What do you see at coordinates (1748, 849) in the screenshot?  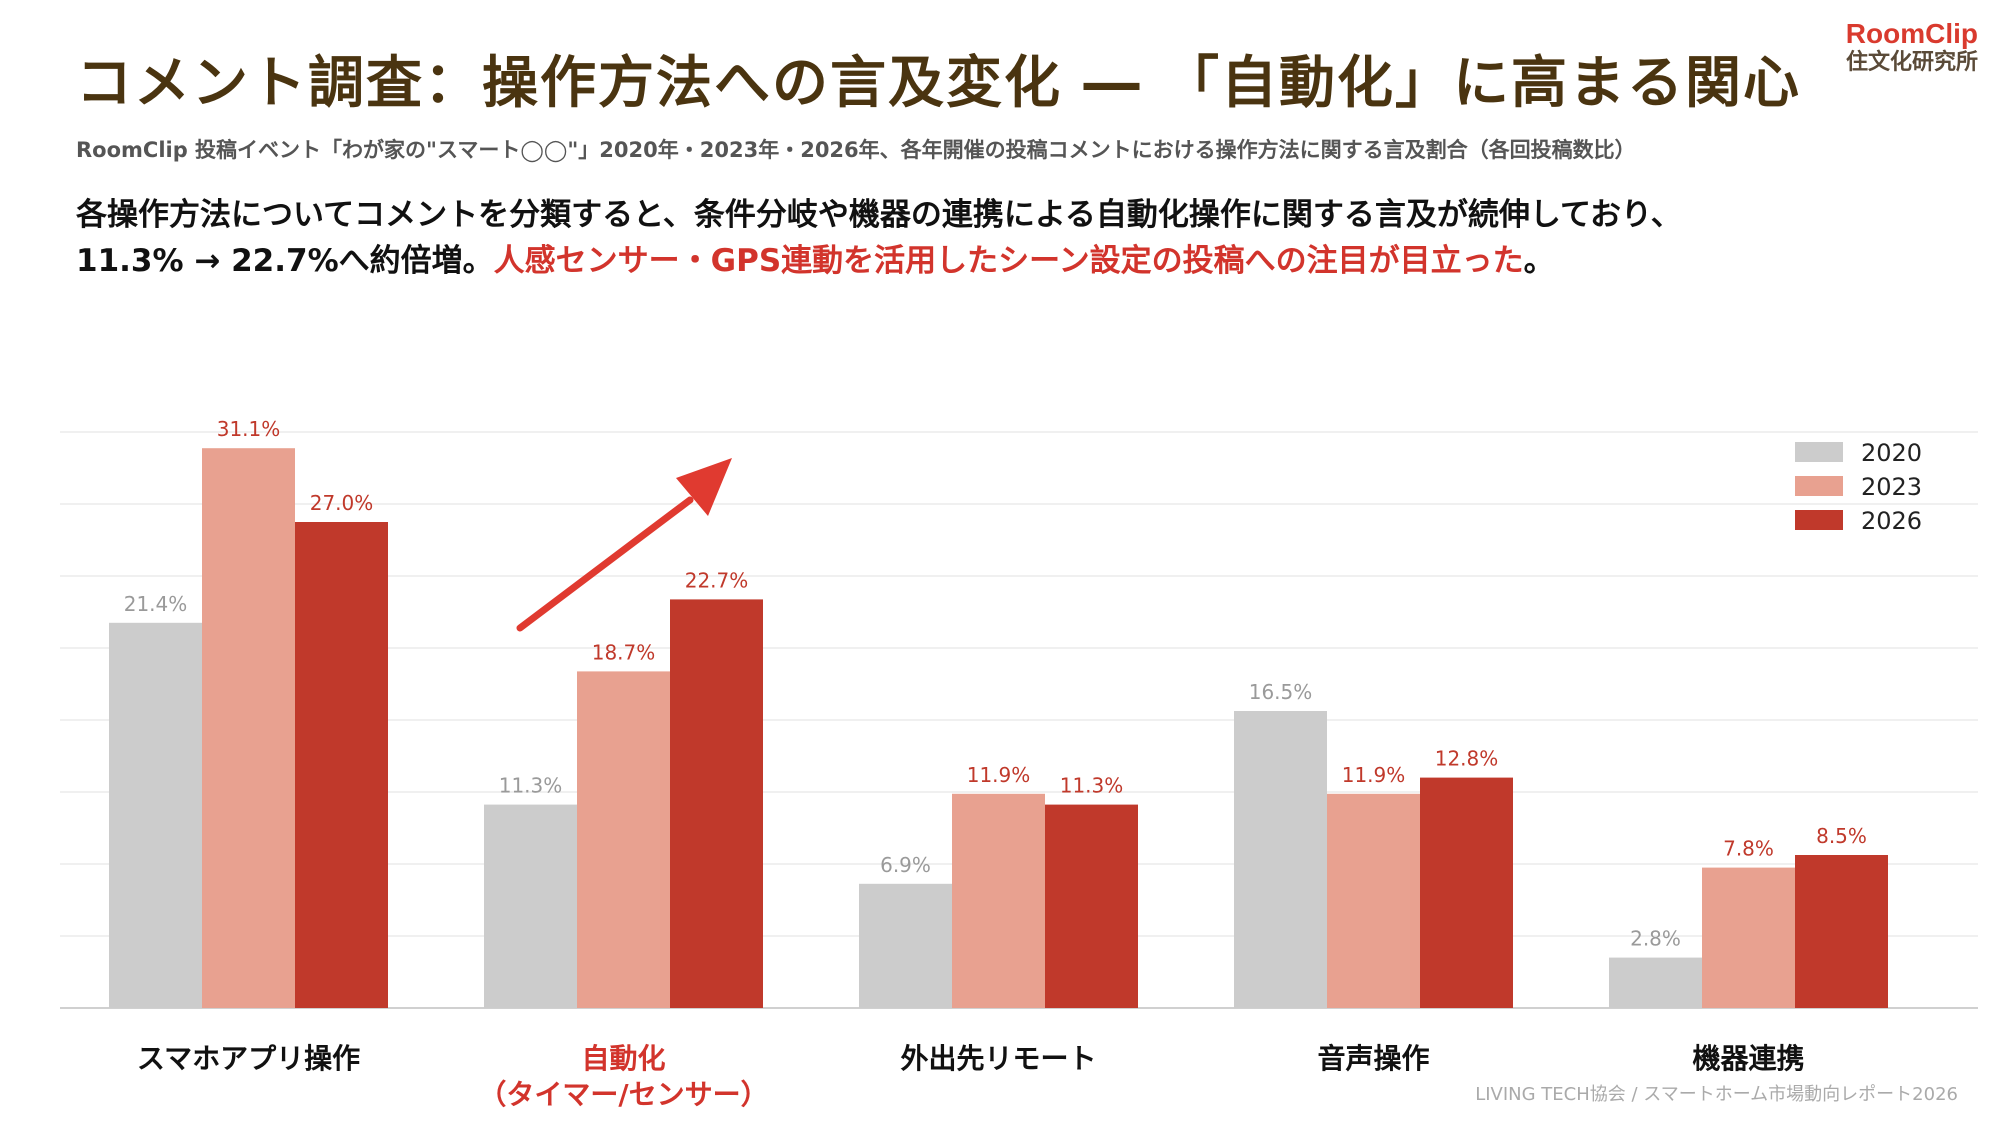 I see `data-label: 7.8%` at bounding box center [1748, 849].